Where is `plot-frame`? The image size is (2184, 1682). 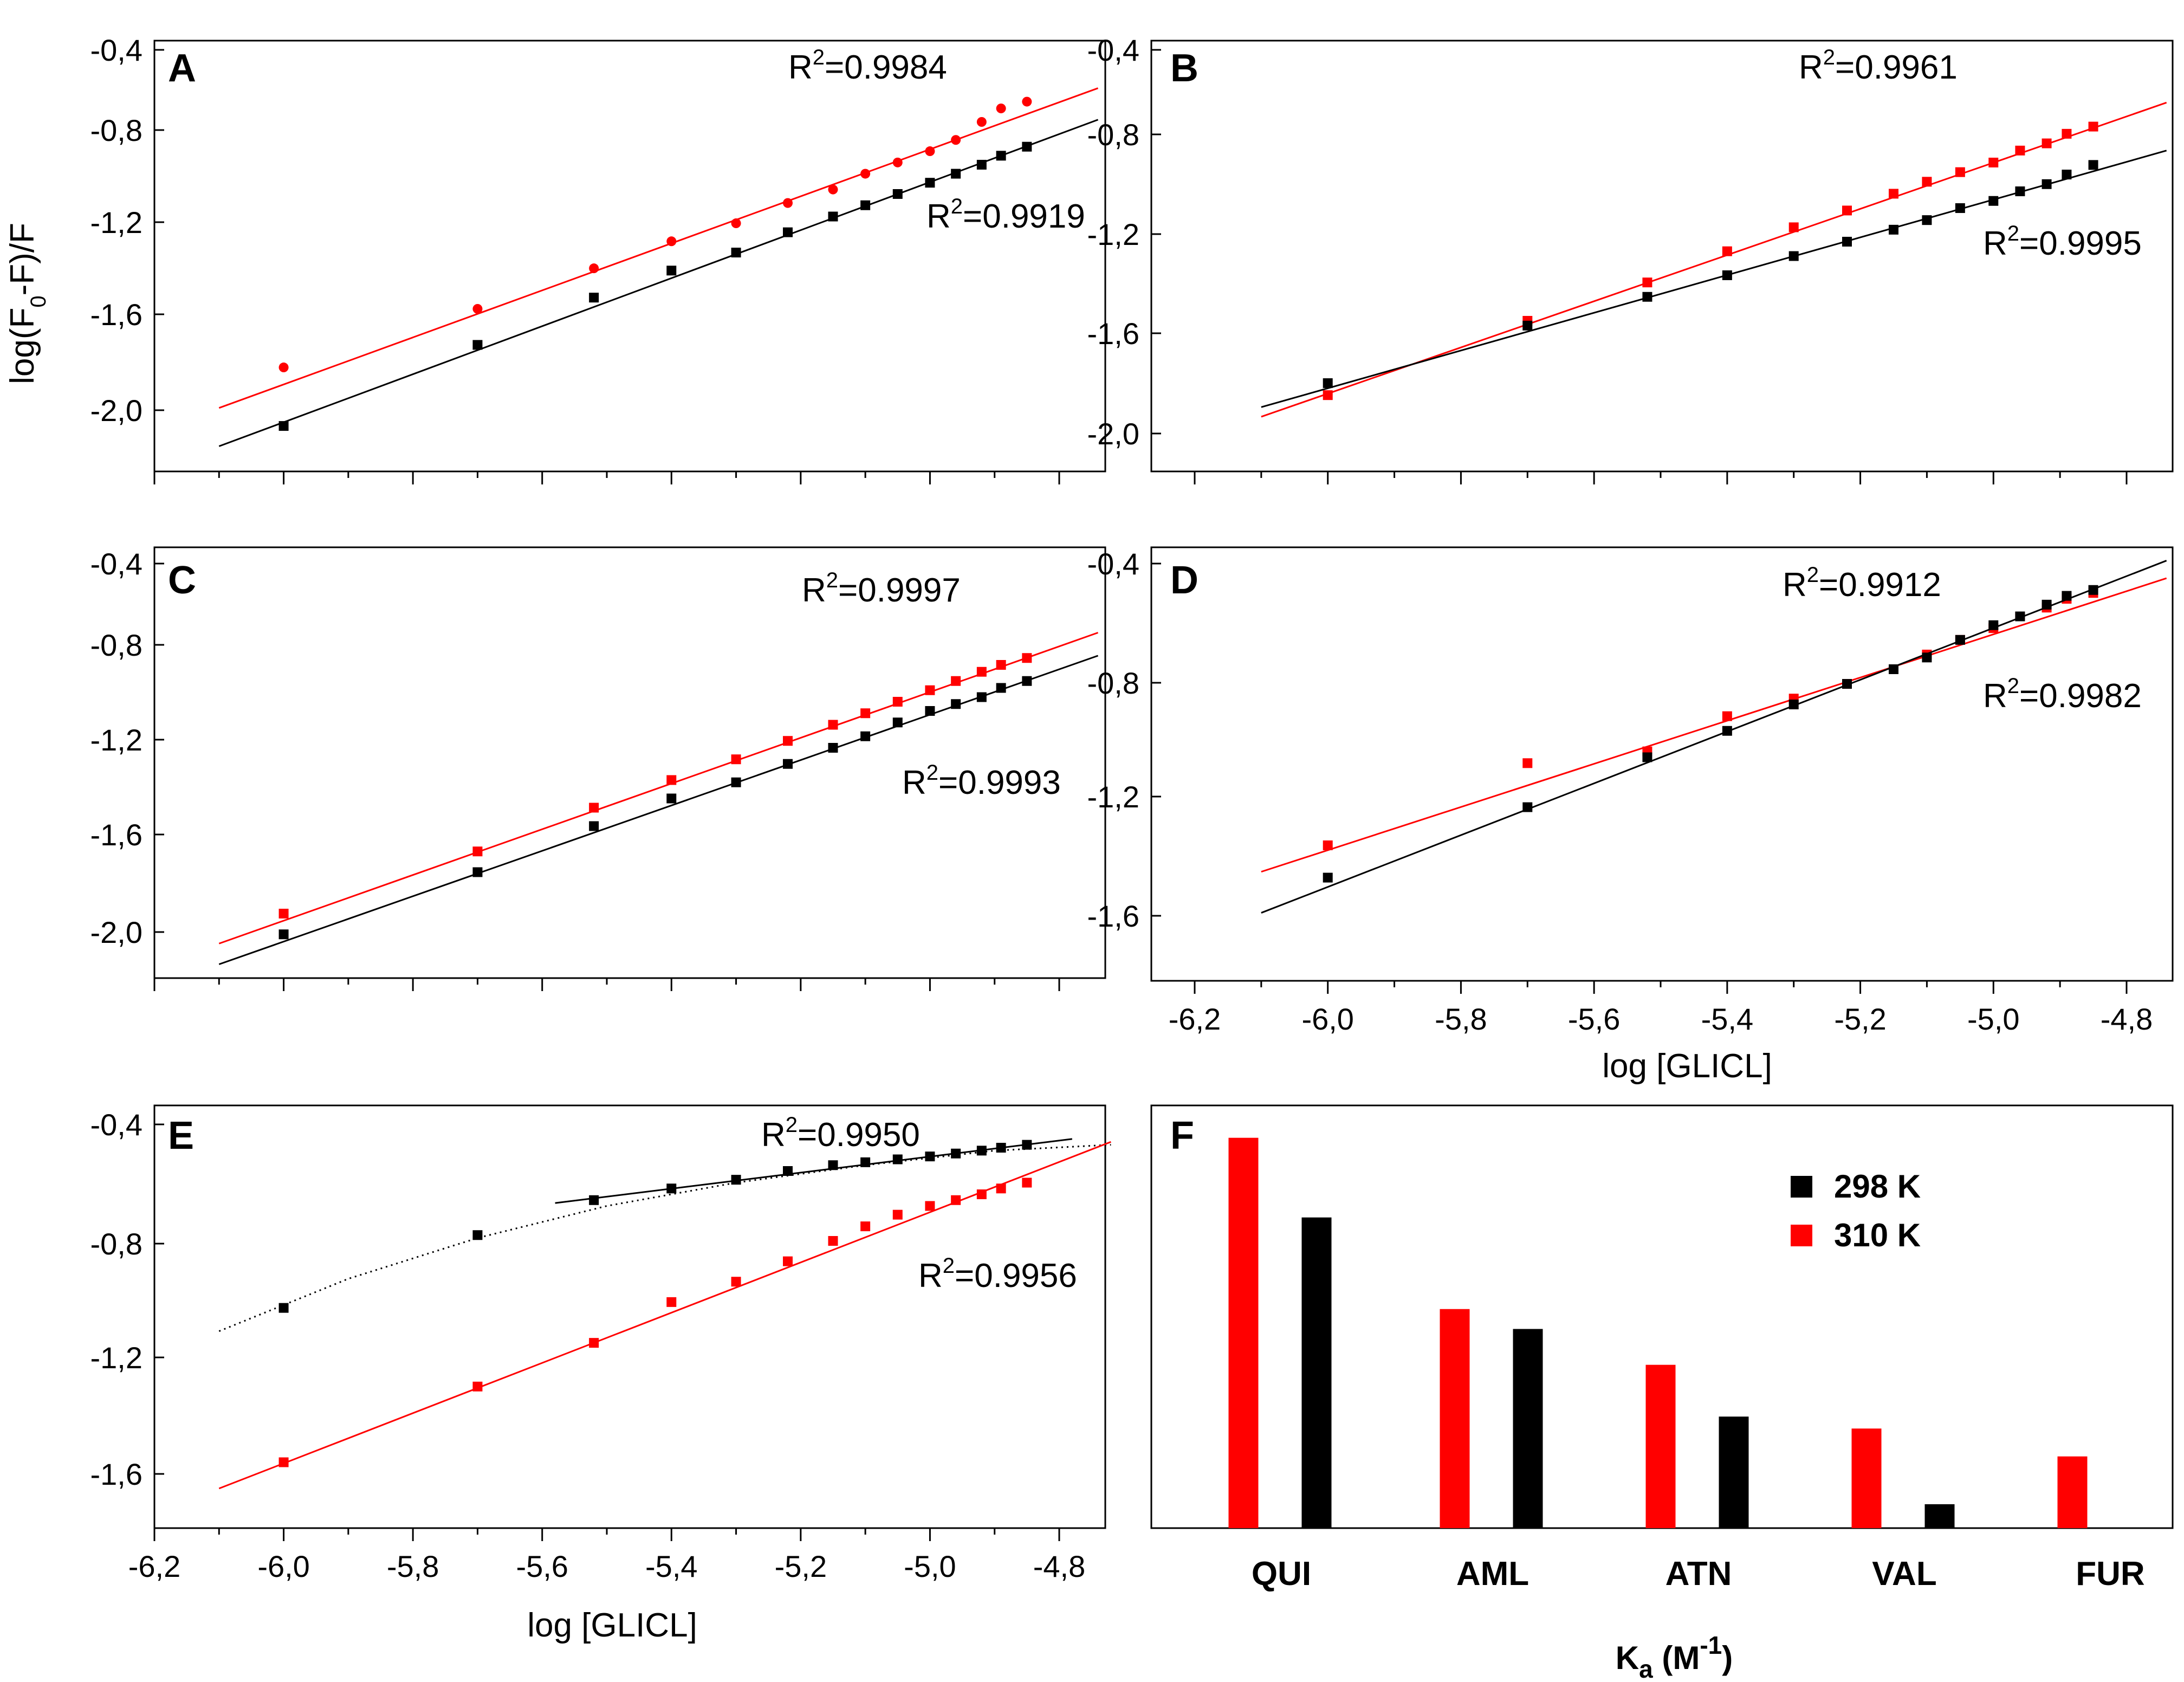 plot-frame is located at coordinates (1662, 764).